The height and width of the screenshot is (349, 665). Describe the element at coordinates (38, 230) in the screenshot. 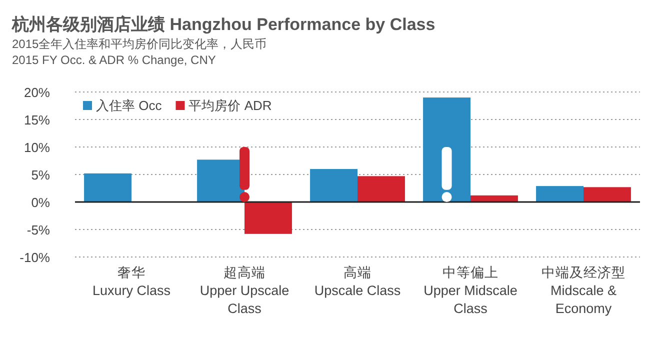

I see `y-tick-label: -5%` at that location.